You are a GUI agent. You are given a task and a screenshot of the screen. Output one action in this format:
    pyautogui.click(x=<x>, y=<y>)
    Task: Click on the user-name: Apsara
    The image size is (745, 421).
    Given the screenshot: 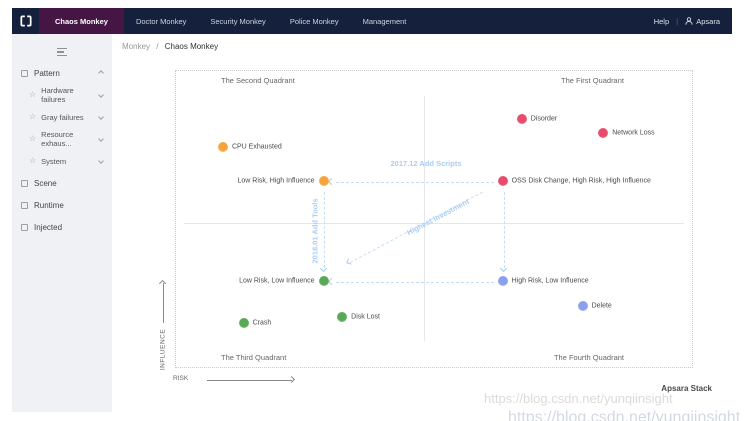 What is the action you would take?
    pyautogui.click(x=708, y=21)
    